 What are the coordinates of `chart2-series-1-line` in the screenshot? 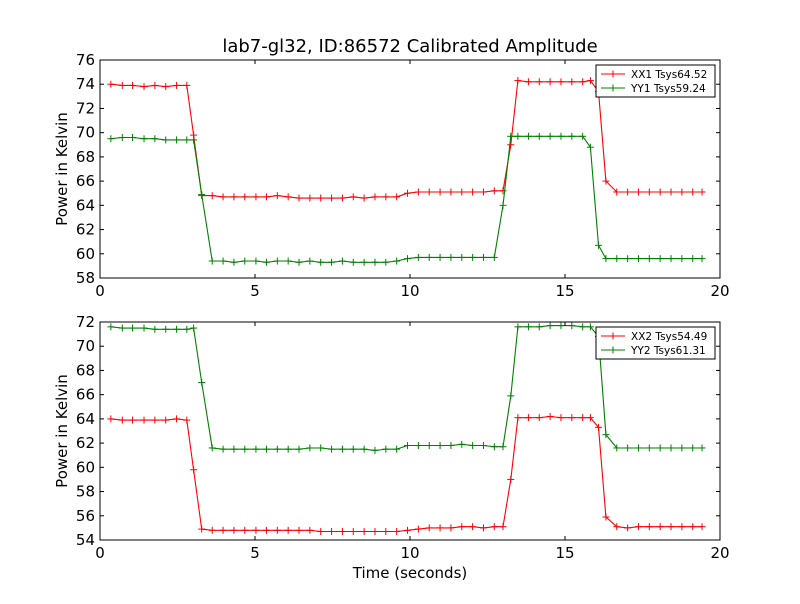 It's located at (406, 474).